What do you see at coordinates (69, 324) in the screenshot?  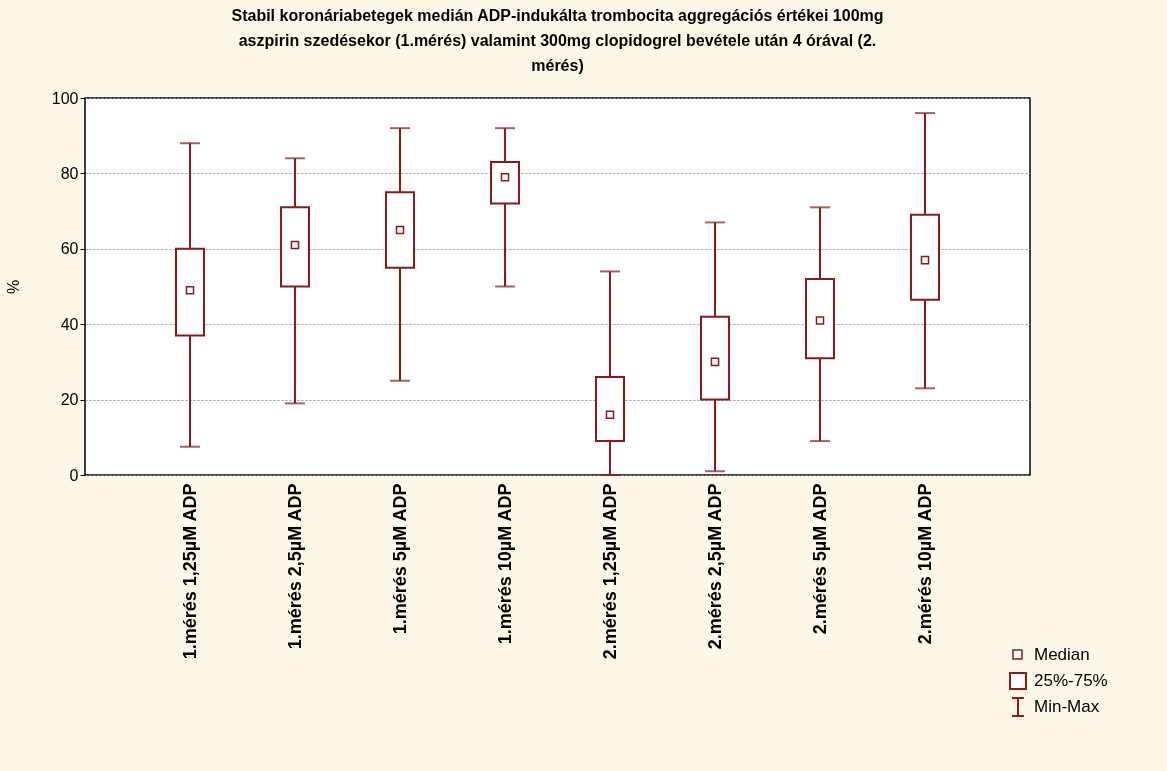 I see `y-tick-label: 40` at bounding box center [69, 324].